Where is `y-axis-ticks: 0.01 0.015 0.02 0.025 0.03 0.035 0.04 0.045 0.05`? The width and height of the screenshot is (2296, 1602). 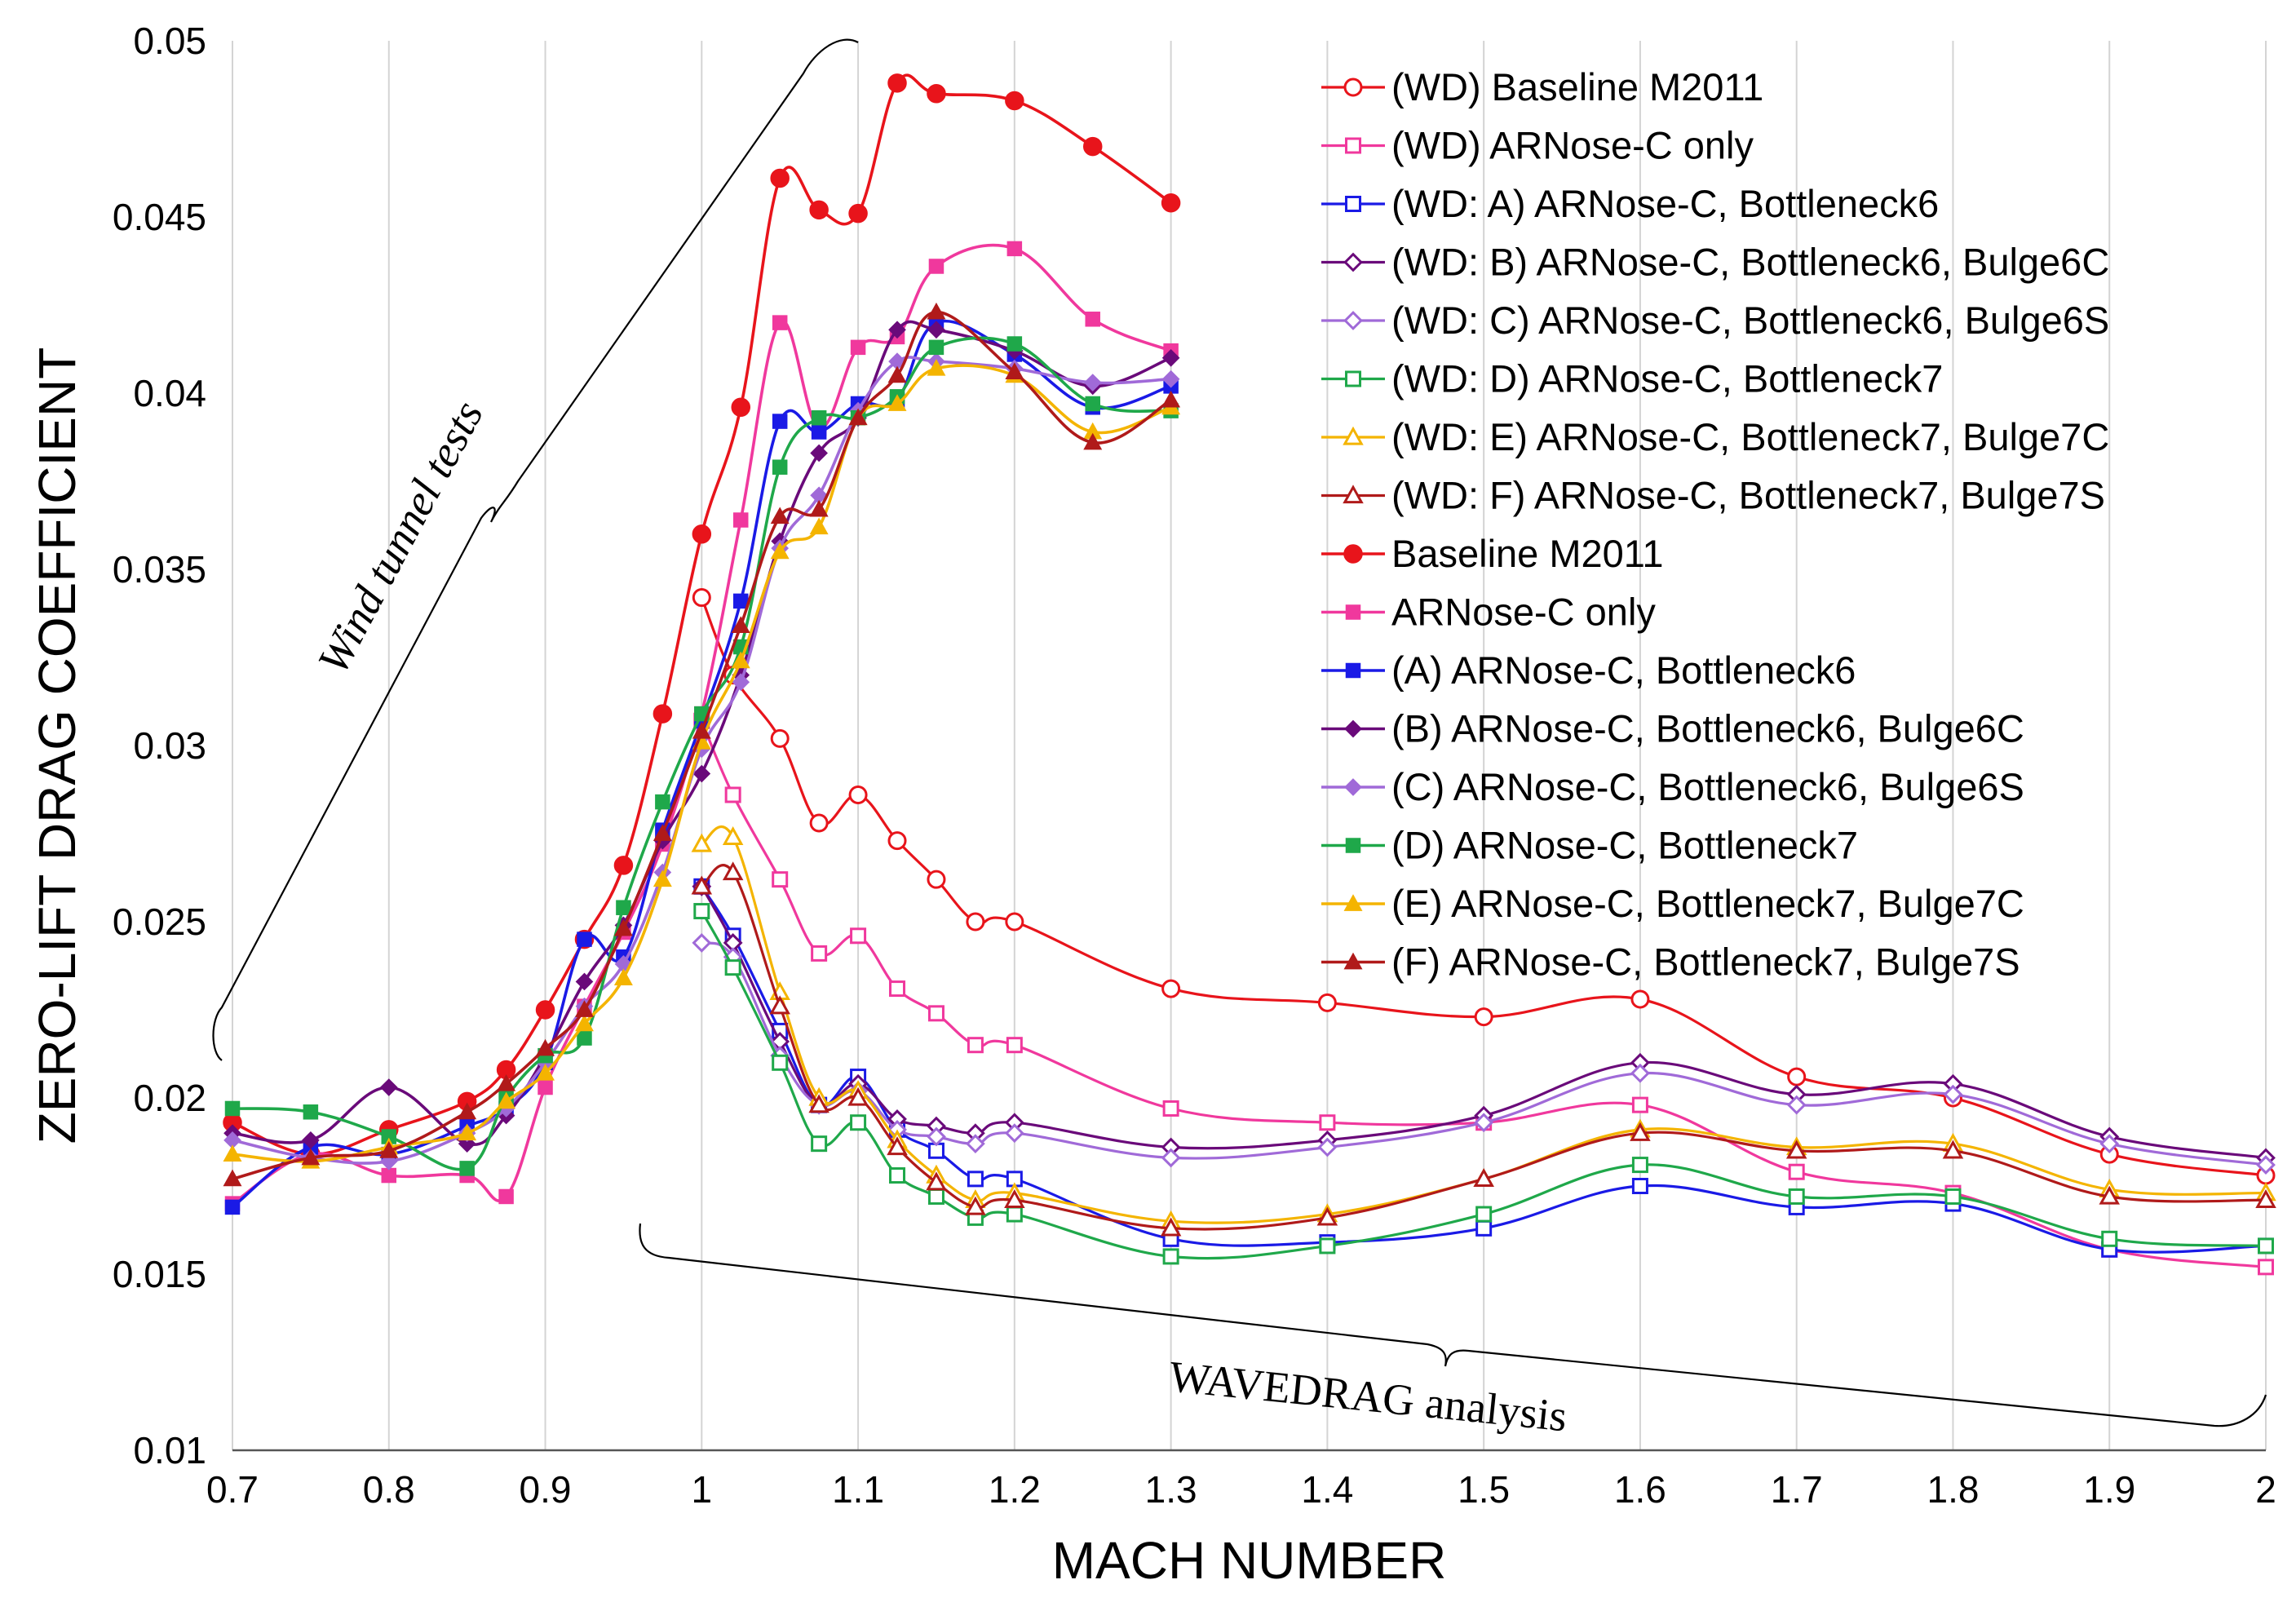
y-axis-ticks: 0.01 0.015 0.02 0.025 0.03 0.035 0.04 0.045 0.05 is located at coordinates (160, 746).